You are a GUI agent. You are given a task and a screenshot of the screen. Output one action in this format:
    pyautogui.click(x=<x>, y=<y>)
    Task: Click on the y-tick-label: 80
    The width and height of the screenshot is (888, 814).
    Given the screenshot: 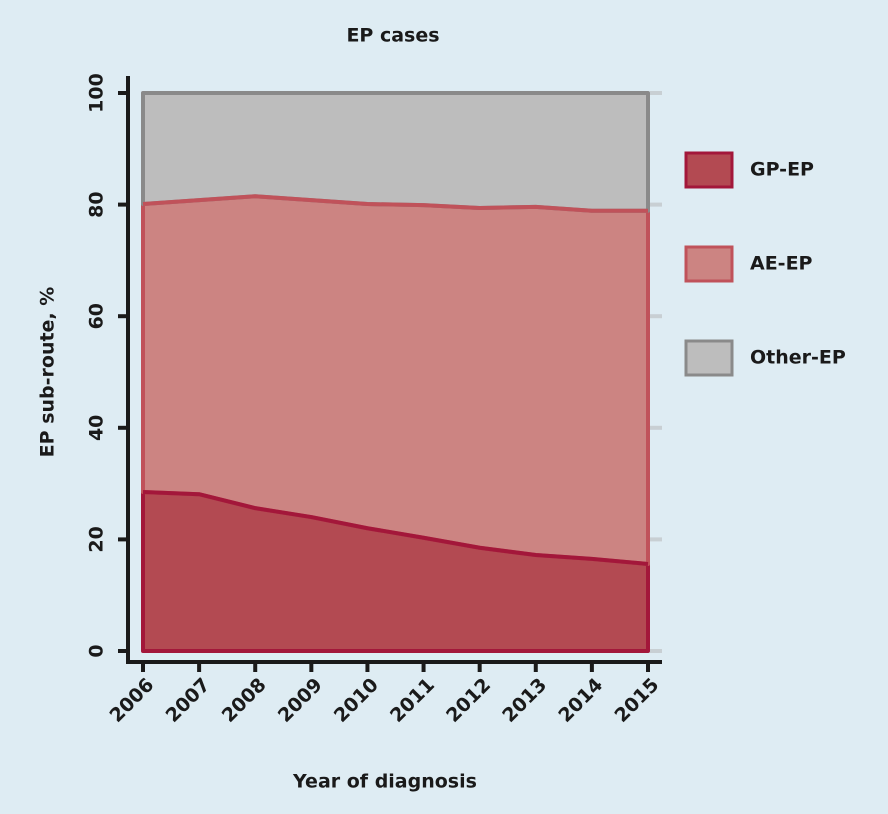 What is the action you would take?
    pyautogui.click(x=97, y=204)
    